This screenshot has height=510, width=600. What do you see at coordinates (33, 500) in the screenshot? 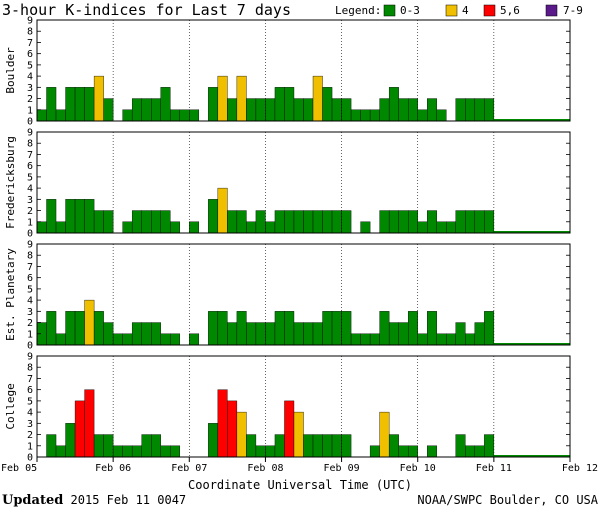
I see `updated-label: Updated` at bounding box center [33, 500].